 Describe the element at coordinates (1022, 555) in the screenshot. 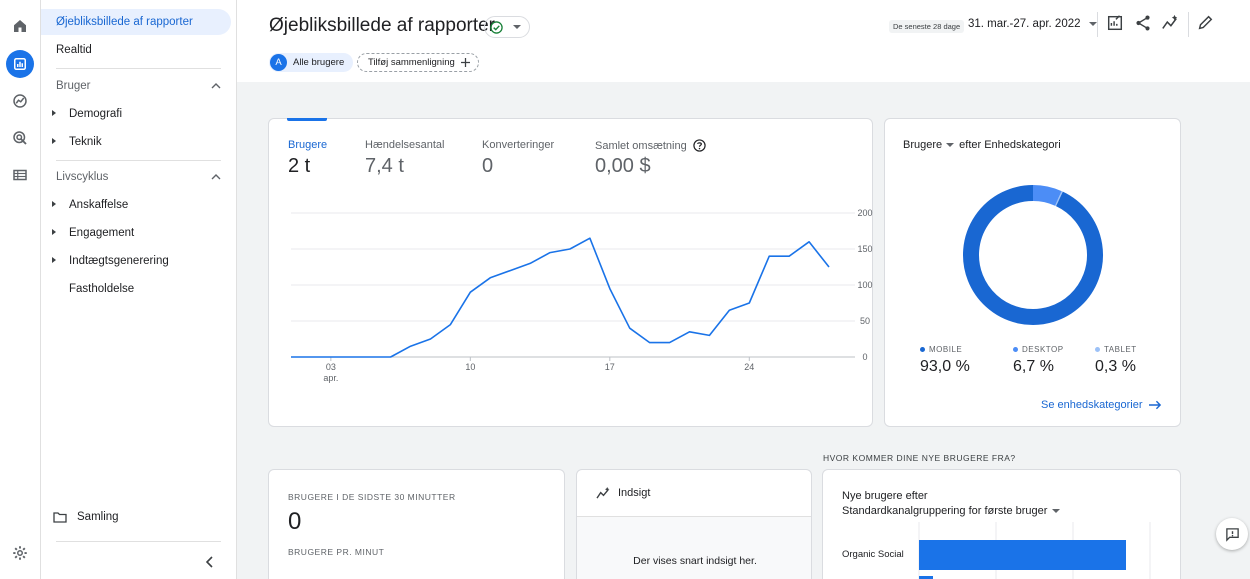

I see `bar-organic-social` at that location.